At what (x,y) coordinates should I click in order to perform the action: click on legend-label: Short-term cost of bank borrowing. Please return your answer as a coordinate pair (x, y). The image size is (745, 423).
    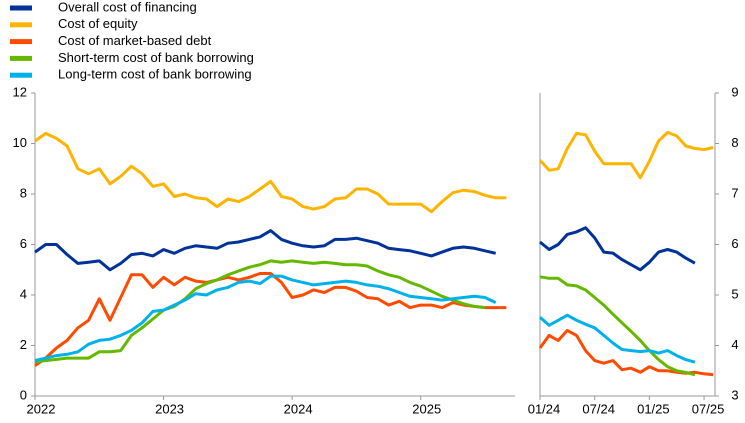
    Looking at the image, I should click on (156, 57).